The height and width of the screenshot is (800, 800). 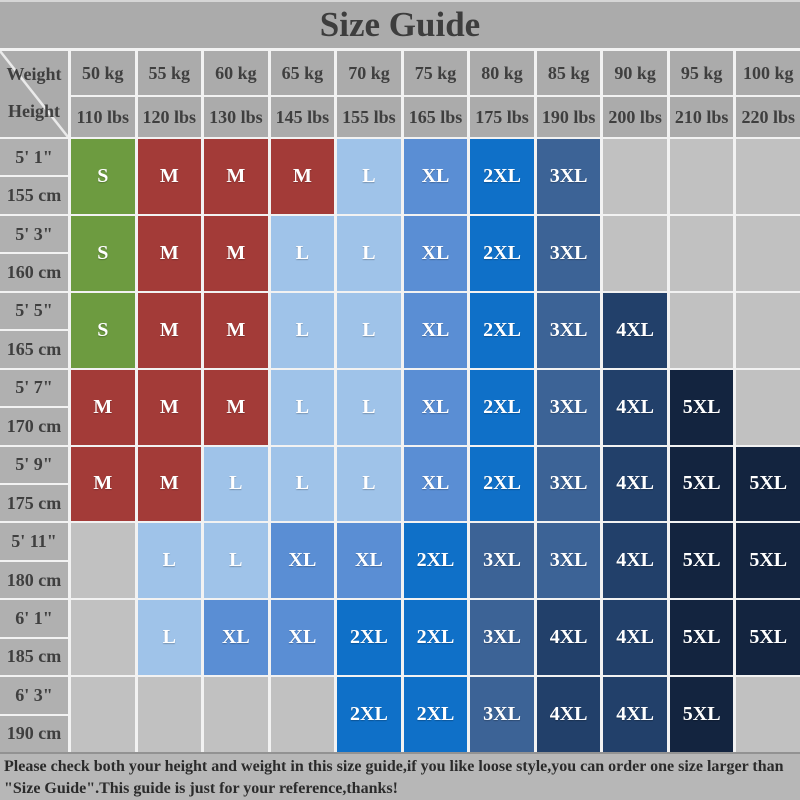 I want to click on height-label: Height, so click(x=34, y=111).